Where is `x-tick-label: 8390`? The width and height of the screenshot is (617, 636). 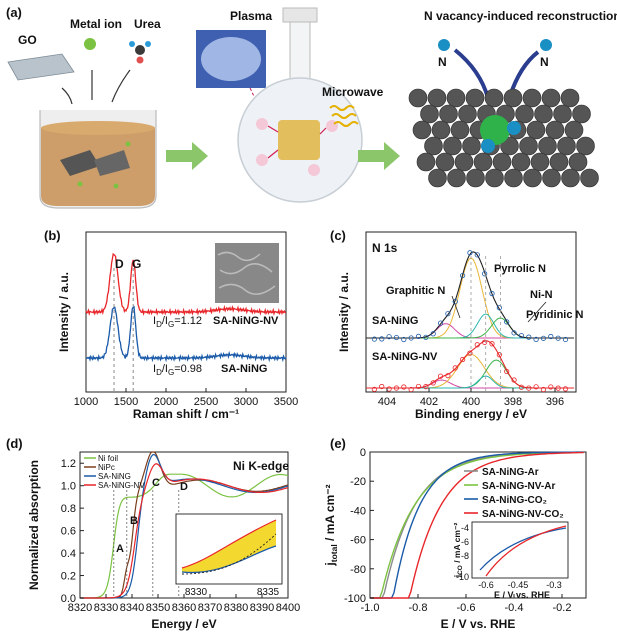
x-tick-label: 8390 is located at coordinates (262, 608).